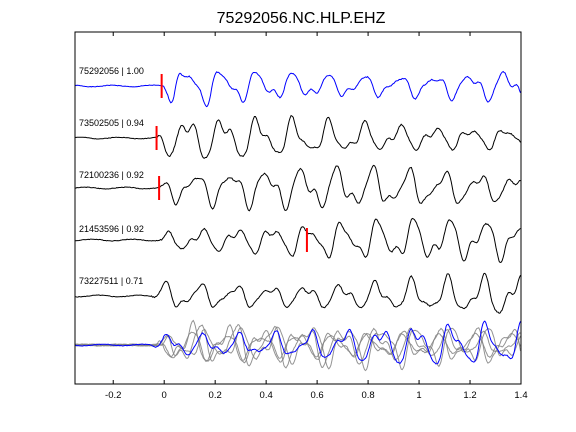  I want to click on stack-trace-3-line, so click(298, 346).